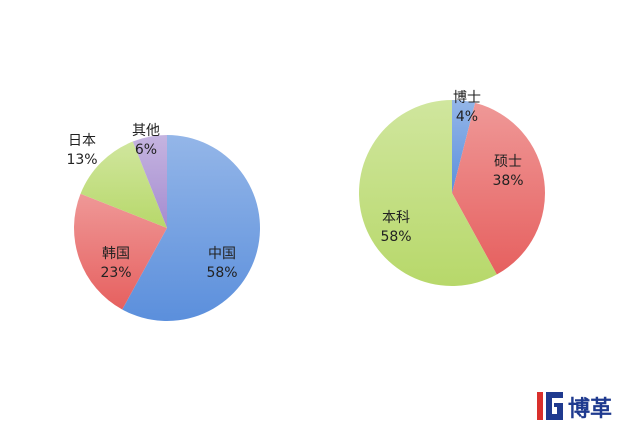  Describe the element at coordinates (146, 150) in the screenshot. I see `slice-percent-label: 6%` at that location.